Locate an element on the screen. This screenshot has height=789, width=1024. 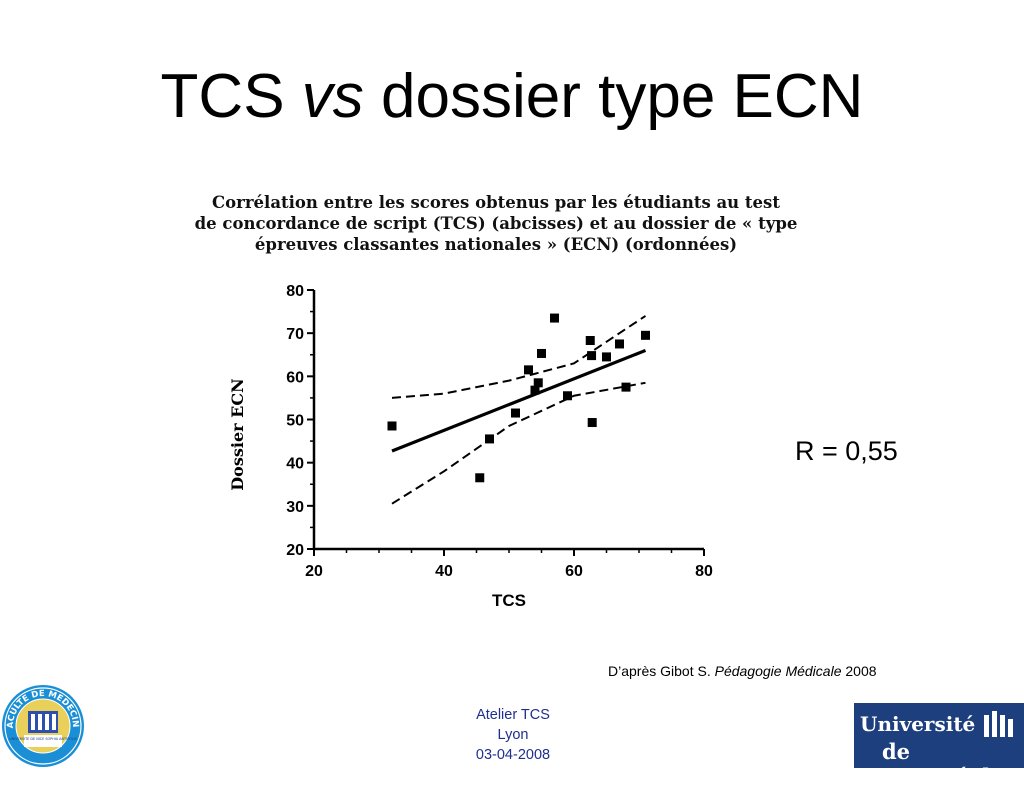
x-tick-label: 40 is located at coordinates (444, 571).